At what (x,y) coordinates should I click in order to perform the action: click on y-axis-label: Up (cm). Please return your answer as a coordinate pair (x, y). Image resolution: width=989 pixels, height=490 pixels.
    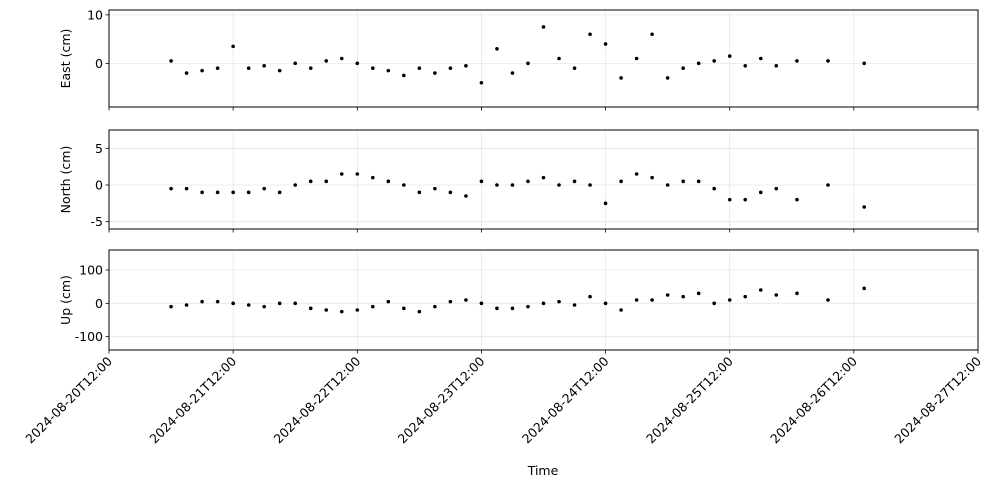
    Looking at the image, I should click on (65, 300).